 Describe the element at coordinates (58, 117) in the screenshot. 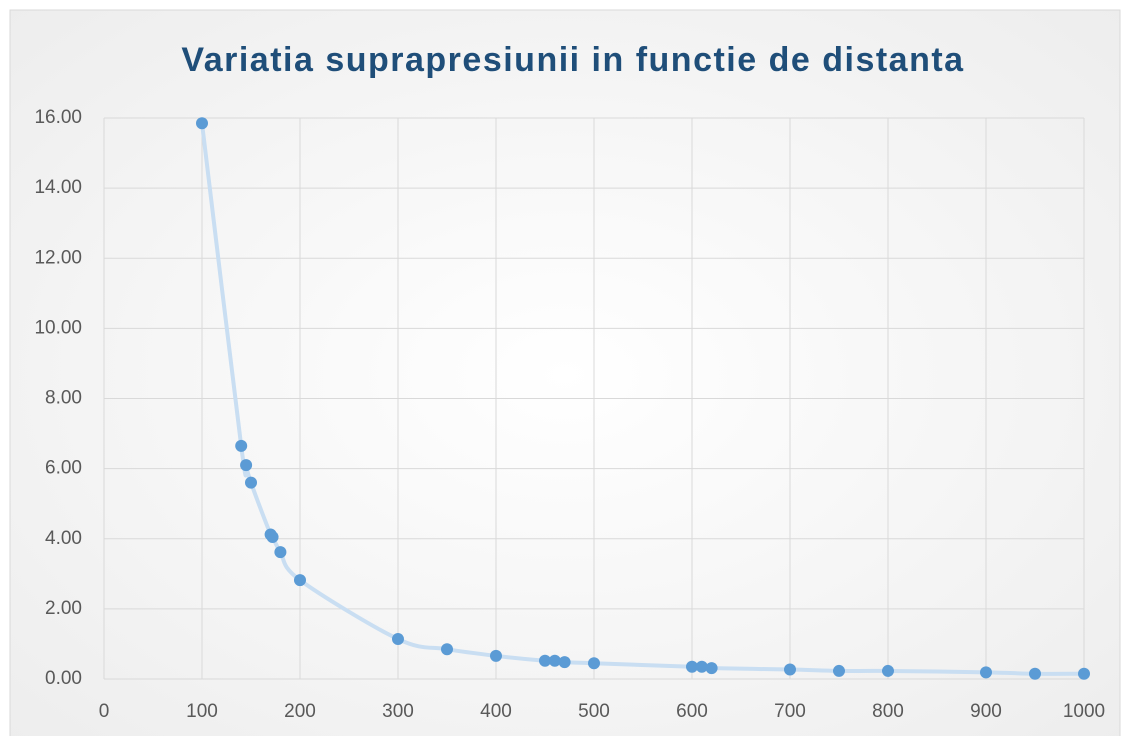

I see `y-tick-label: 16.00` at that location.